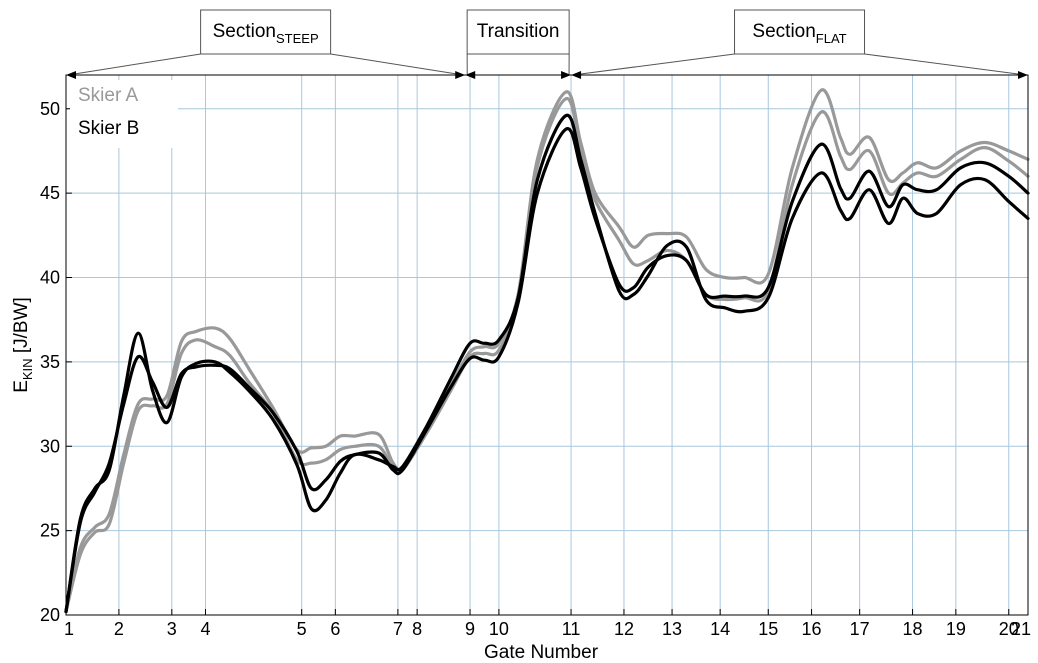 This screenshot has width=1038, height=663. I want to click on section-label-sub: STEEP, so click(297, 38).